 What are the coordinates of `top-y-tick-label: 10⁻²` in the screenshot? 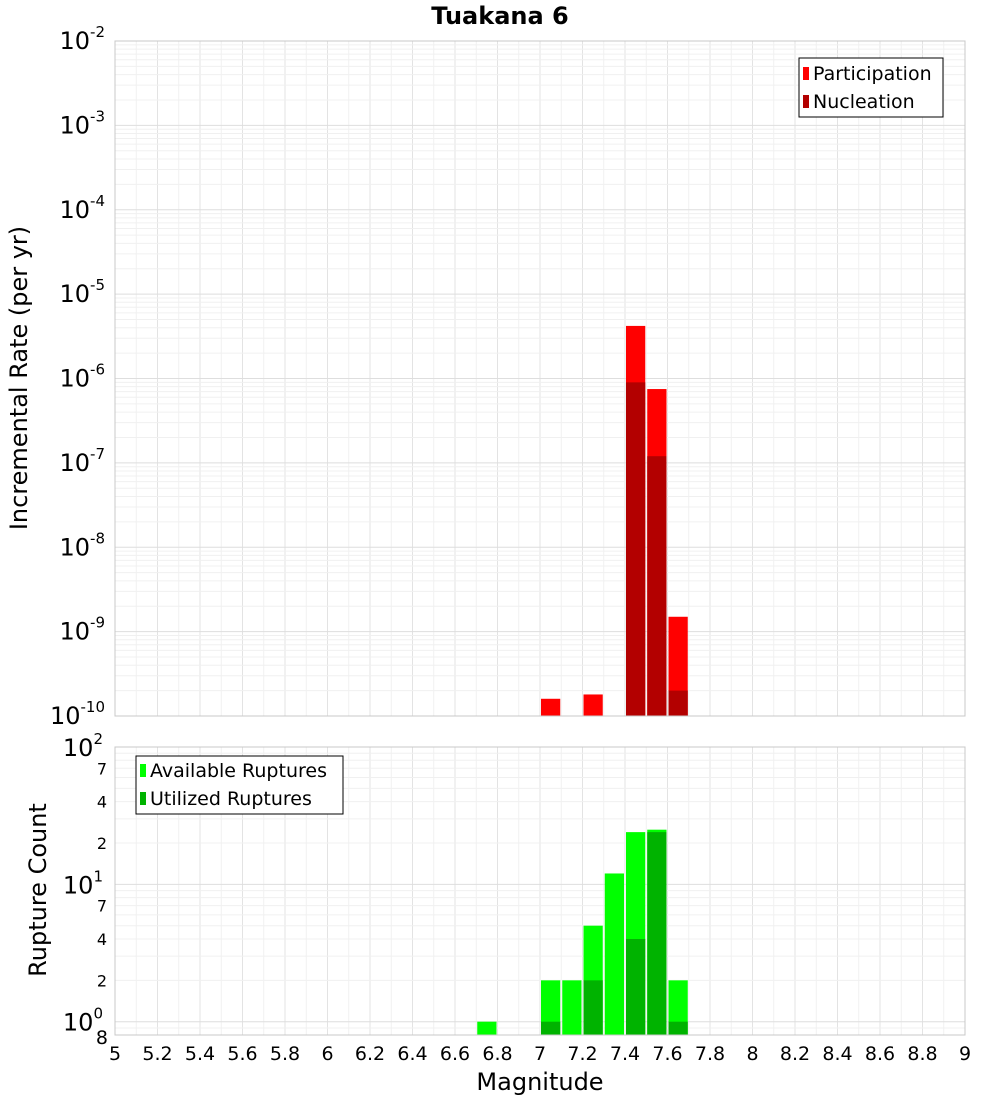 It's located at (82, 39).